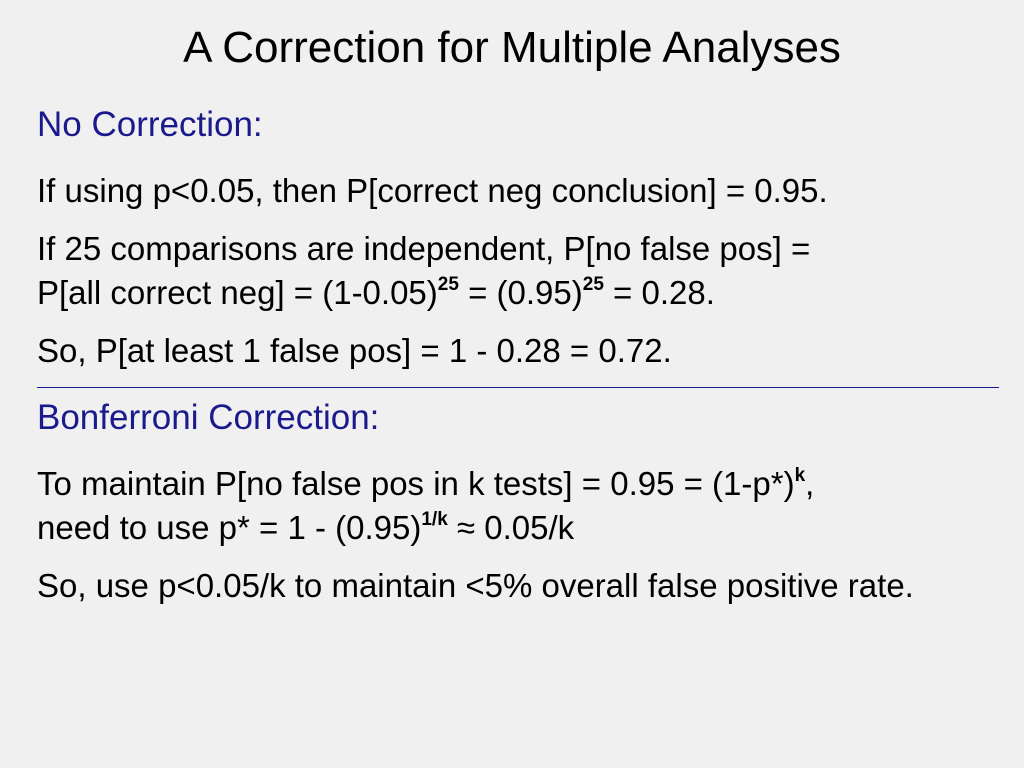 Image resolution: width=1024 pixels, height=768 pixels. I want to click on exponent-25-second: 25, so click(593, 284).